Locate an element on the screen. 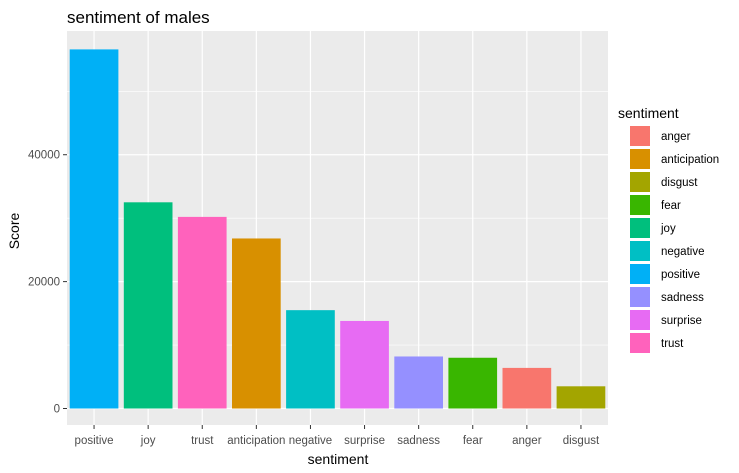 This screenshot has height=473, width=739. bar-surprise is located at coordinates (364, 364).